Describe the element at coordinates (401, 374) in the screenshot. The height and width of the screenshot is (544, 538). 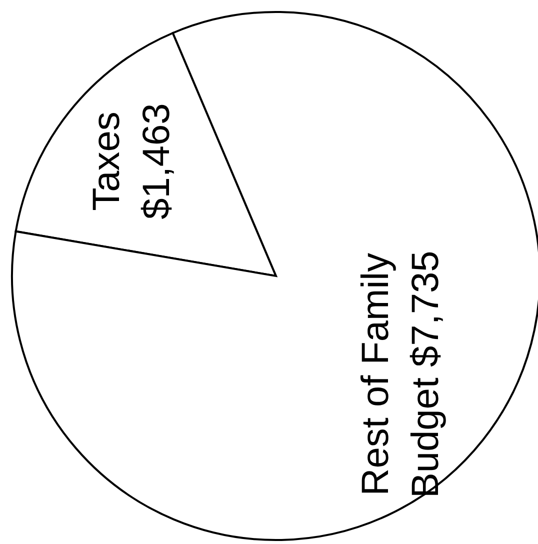
I see `slice-label: Rest of Family Budget $7,735` at that location.